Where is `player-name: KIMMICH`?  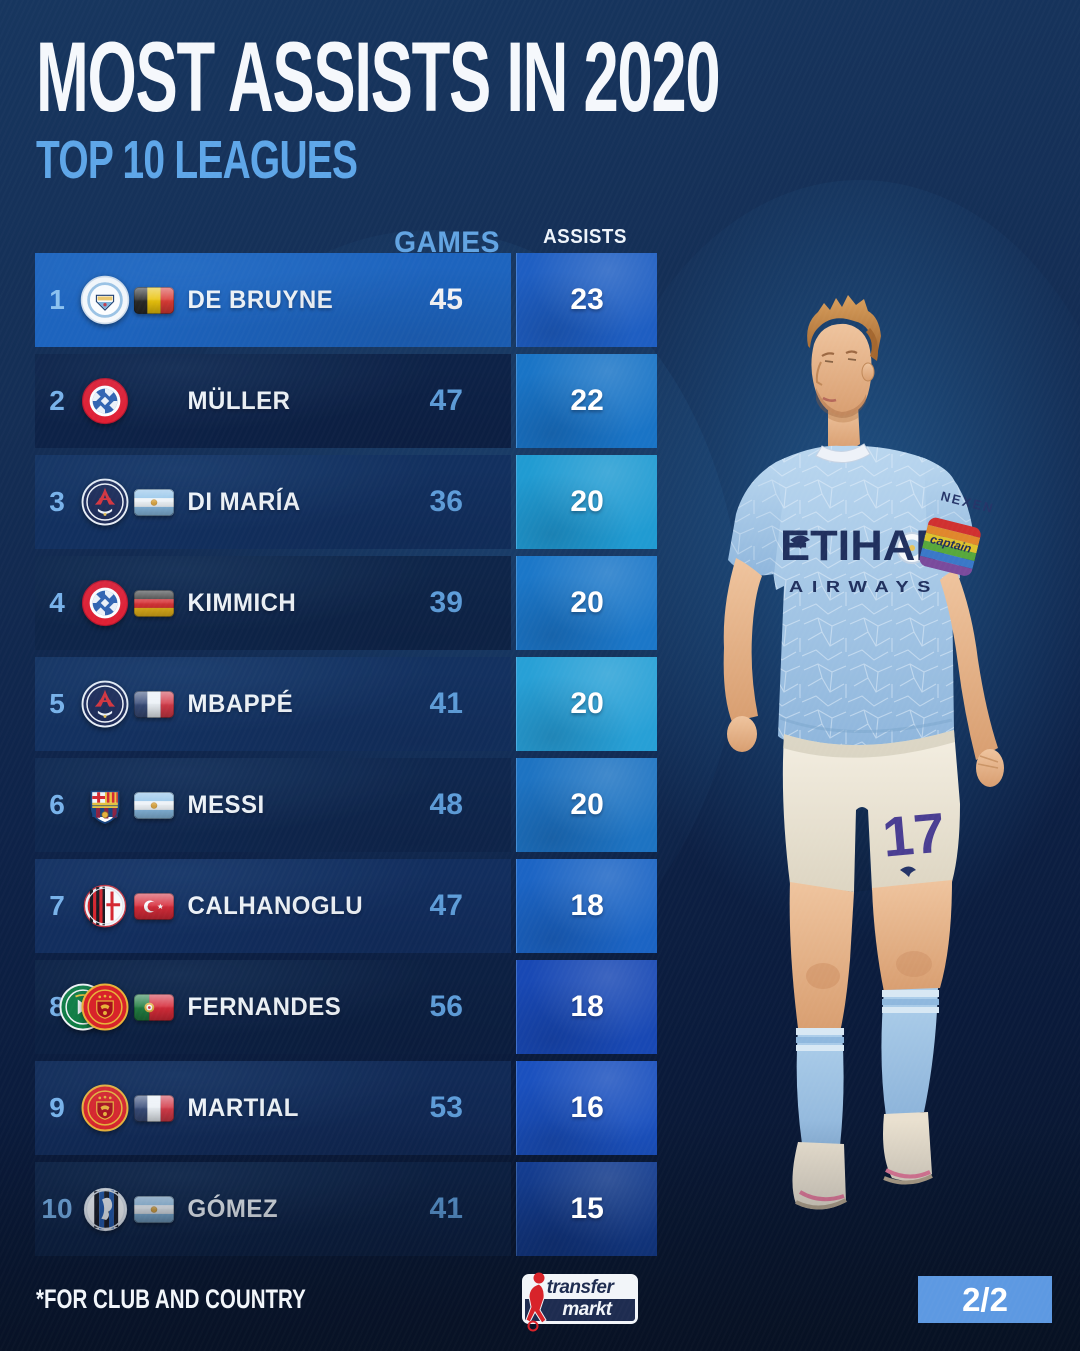
player-name: KIMMICH is located at coordinates (242, 602).